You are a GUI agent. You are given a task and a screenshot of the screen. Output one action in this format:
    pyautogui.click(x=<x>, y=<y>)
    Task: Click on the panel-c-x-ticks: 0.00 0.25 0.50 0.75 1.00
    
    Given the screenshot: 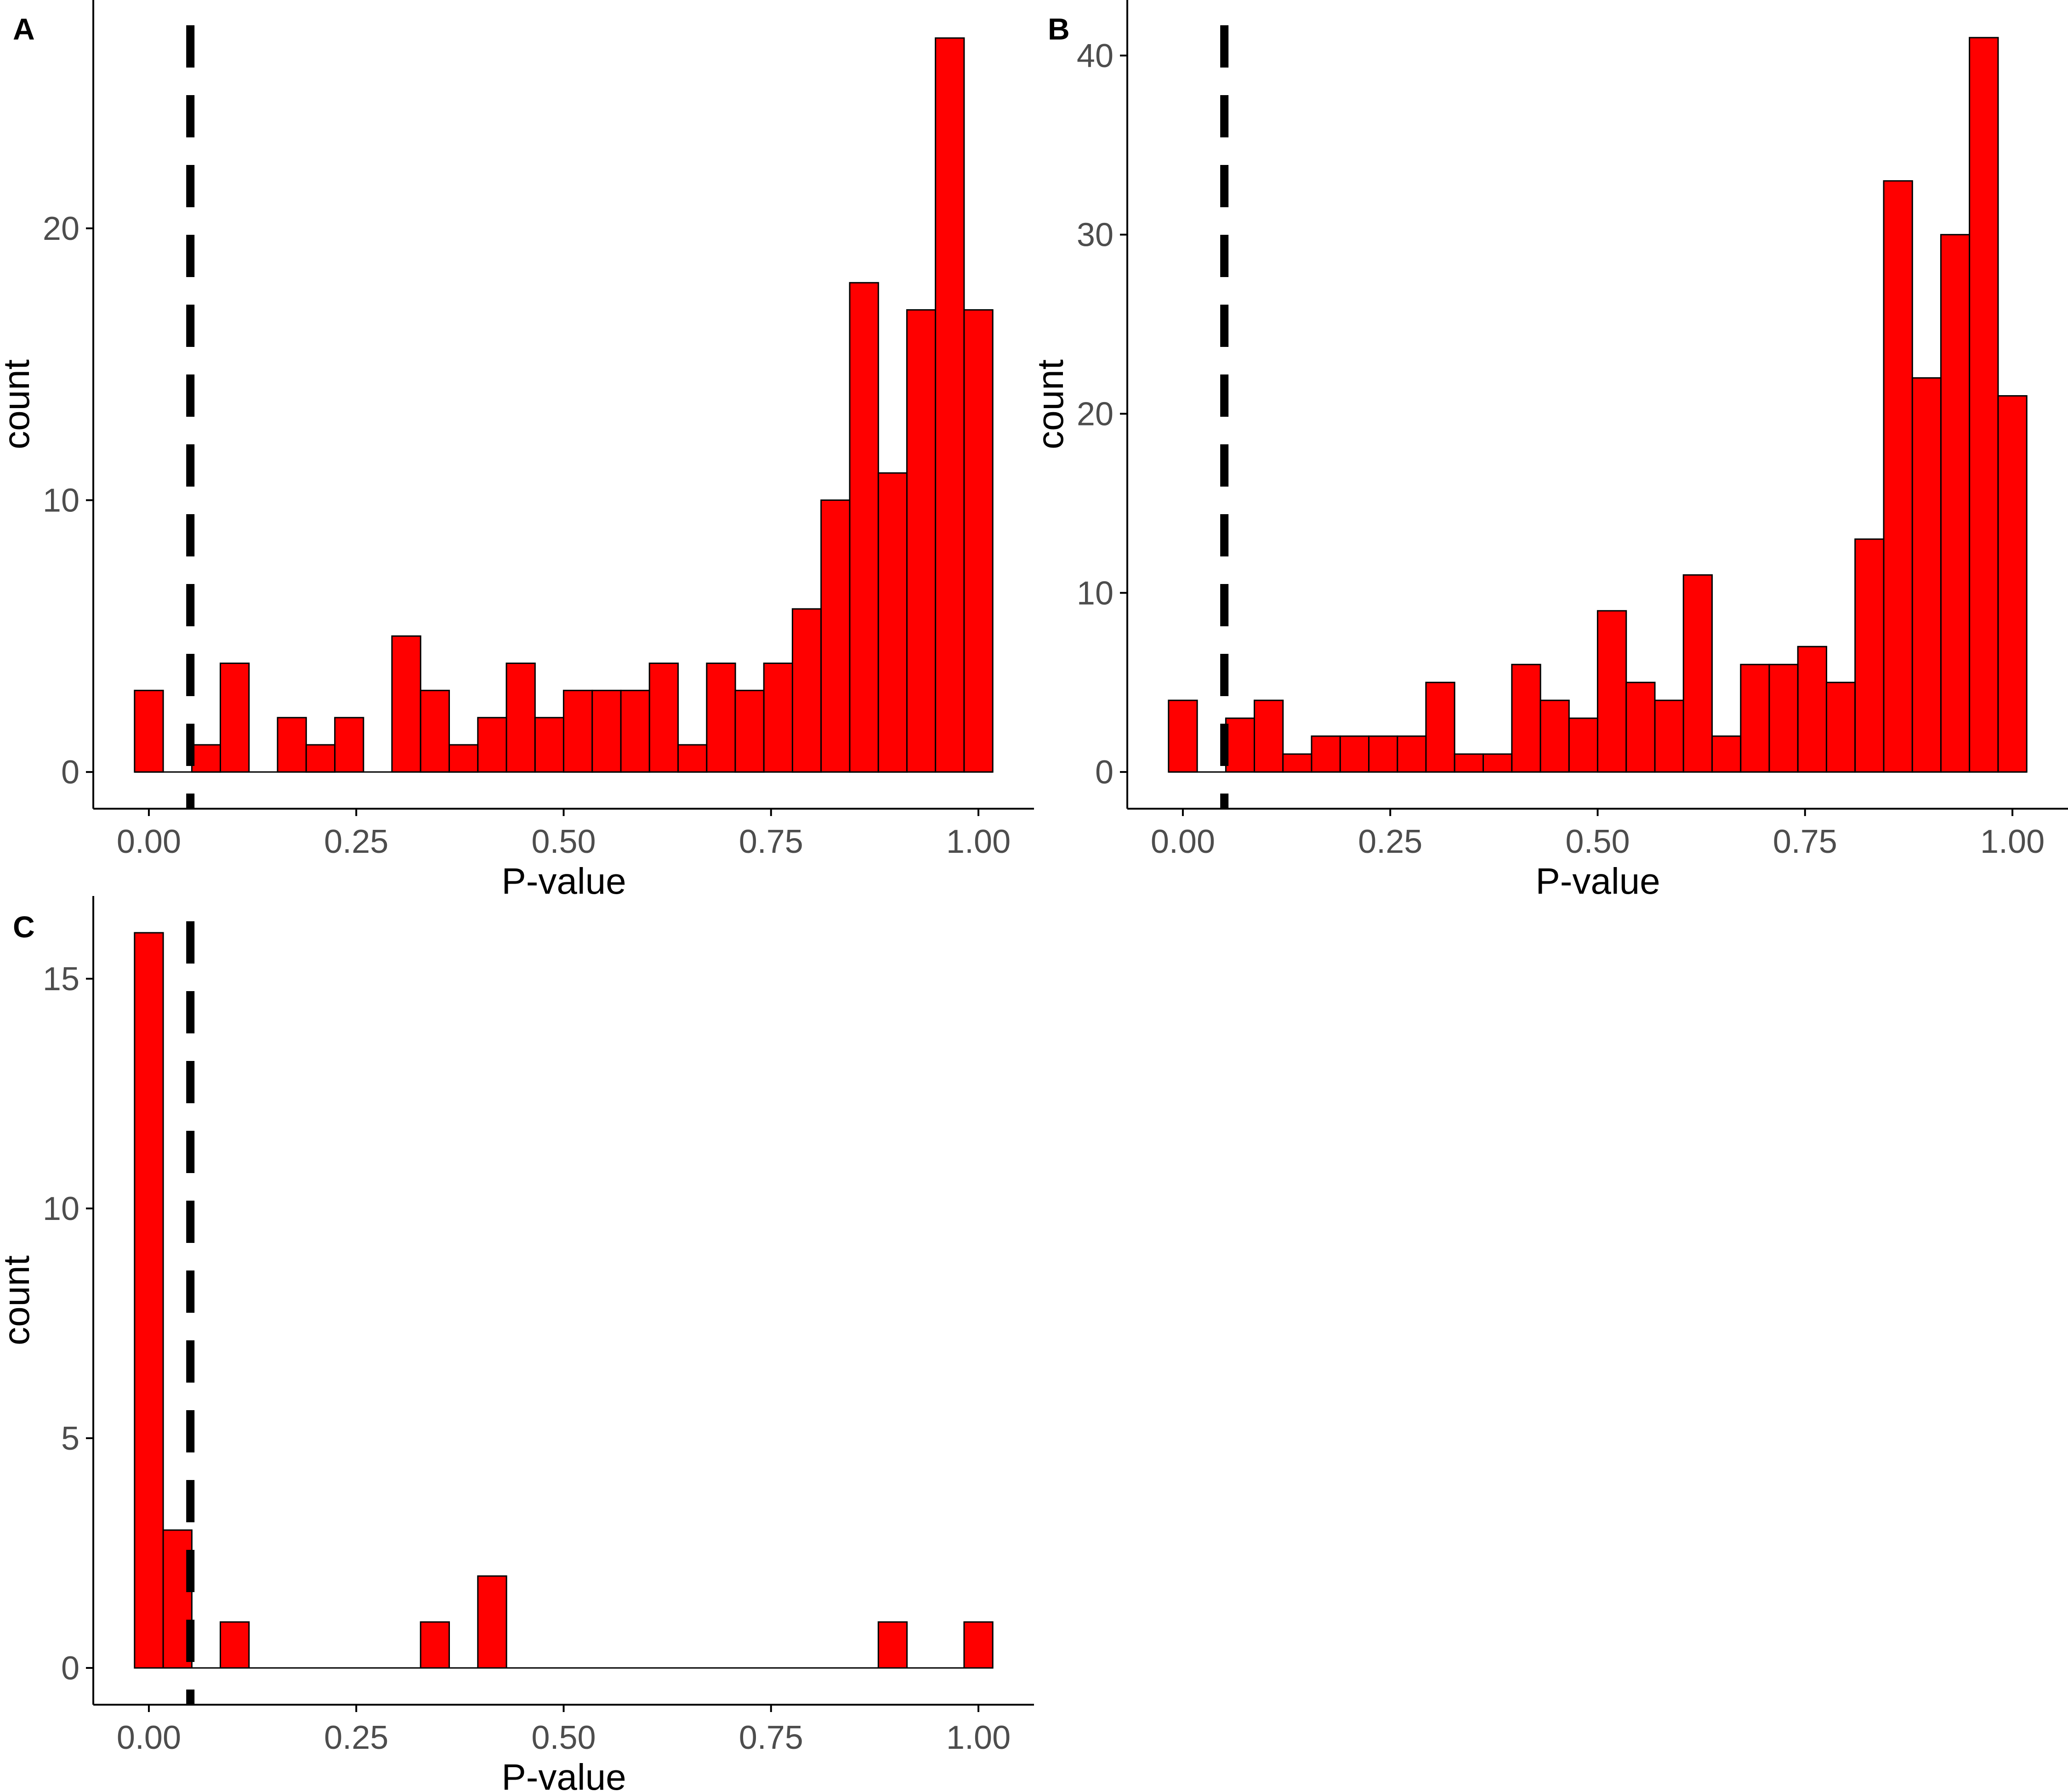 What is the action you would take?
    pyautogui.click(x=564, y=1730)
    